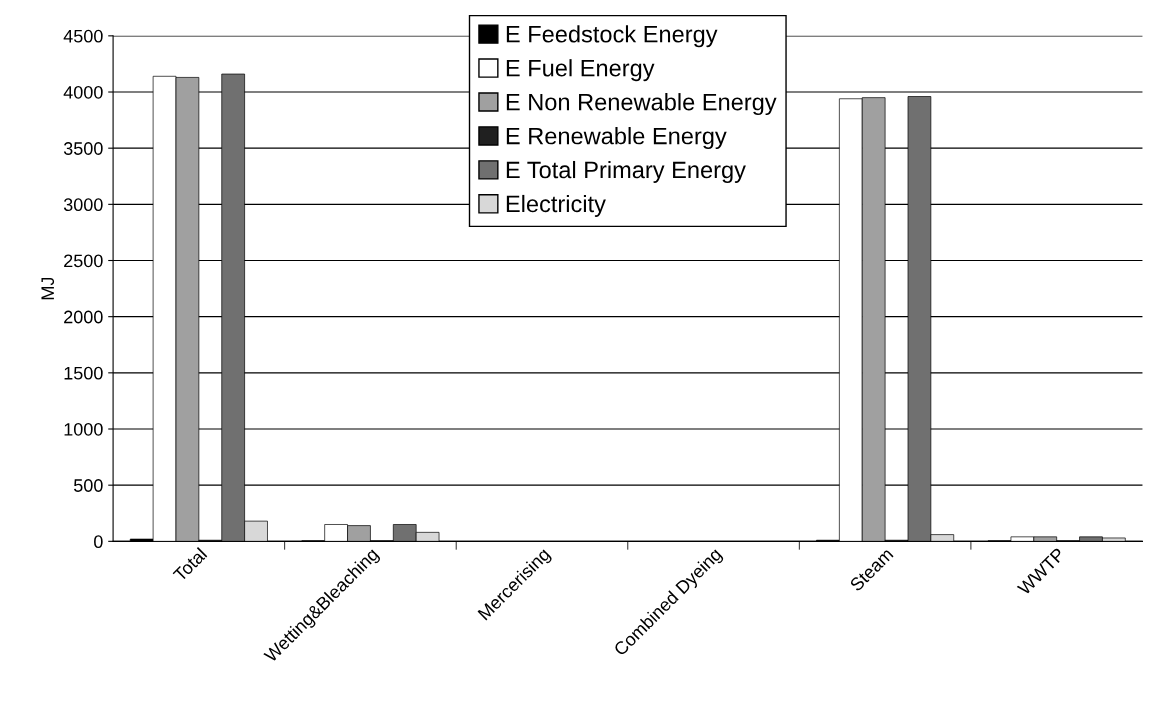 This screenshot has height=717, width=1154. I want to click on legend-label: E Non Renewable Energy, so click(641, 104).